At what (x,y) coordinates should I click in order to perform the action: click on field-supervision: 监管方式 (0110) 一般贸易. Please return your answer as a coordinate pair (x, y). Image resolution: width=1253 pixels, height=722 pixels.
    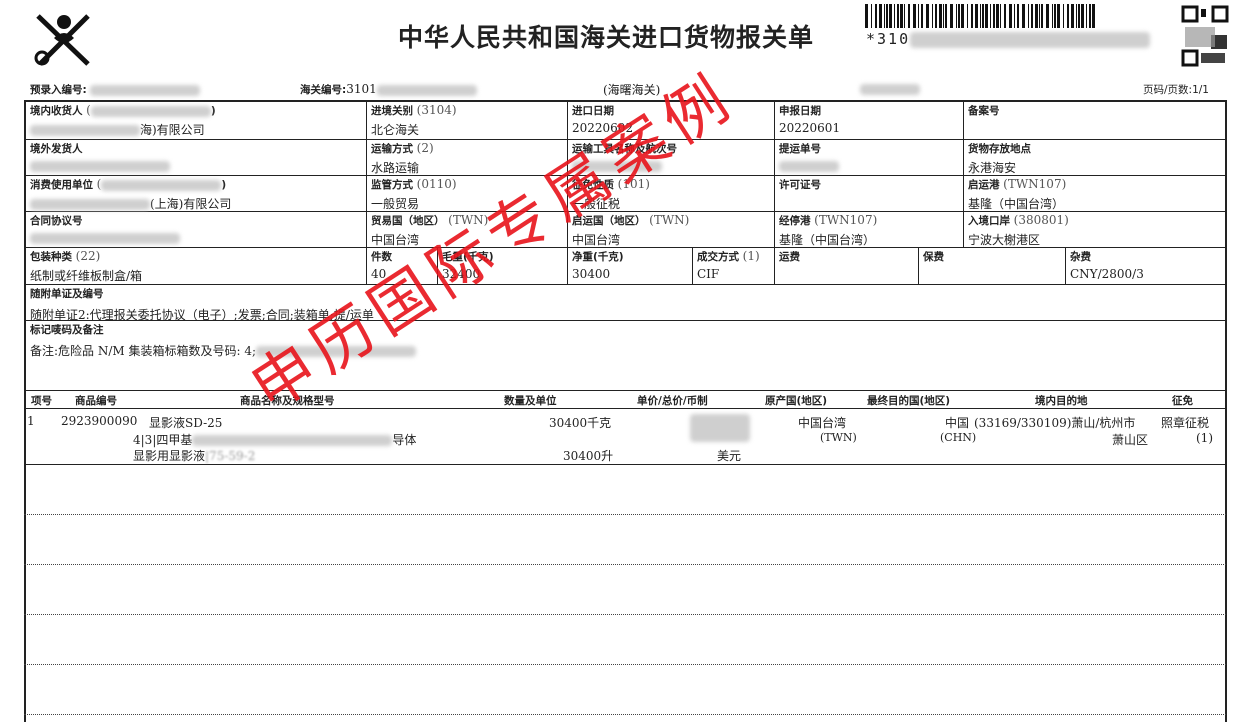
    Looking at the image, I should click on (414, 194).